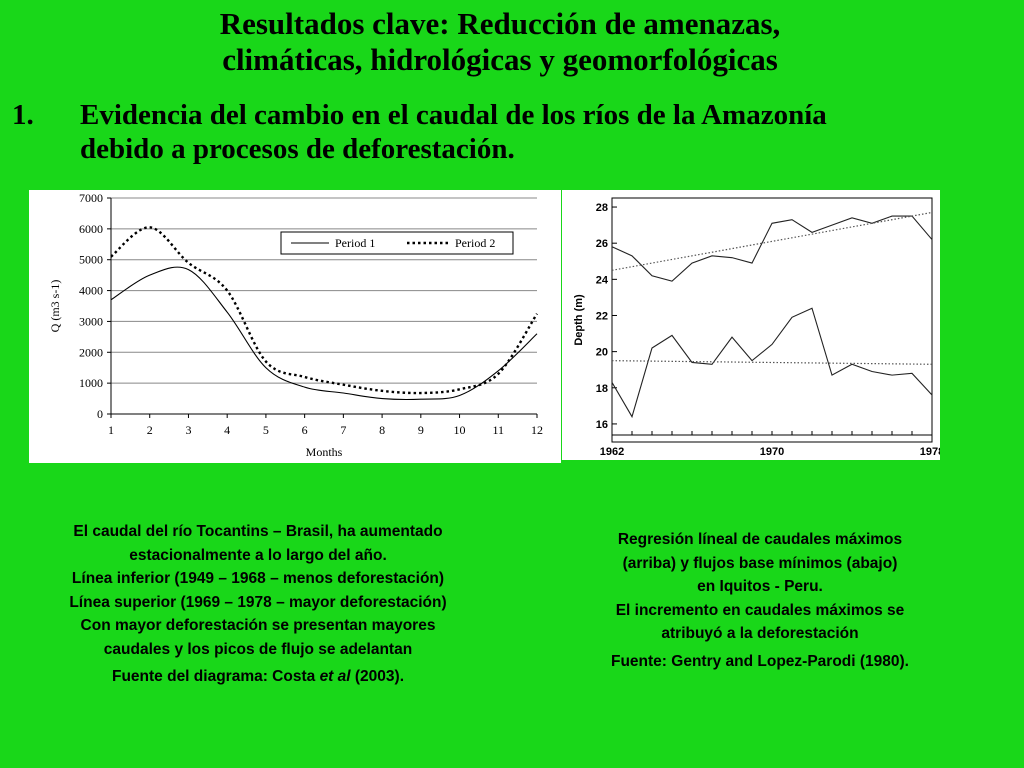 The width and height of the screenshot is (1024, 768). Describe the element at coordinates (602, 425) in the screenshot. I see `y-tick-label: 16` at that location.